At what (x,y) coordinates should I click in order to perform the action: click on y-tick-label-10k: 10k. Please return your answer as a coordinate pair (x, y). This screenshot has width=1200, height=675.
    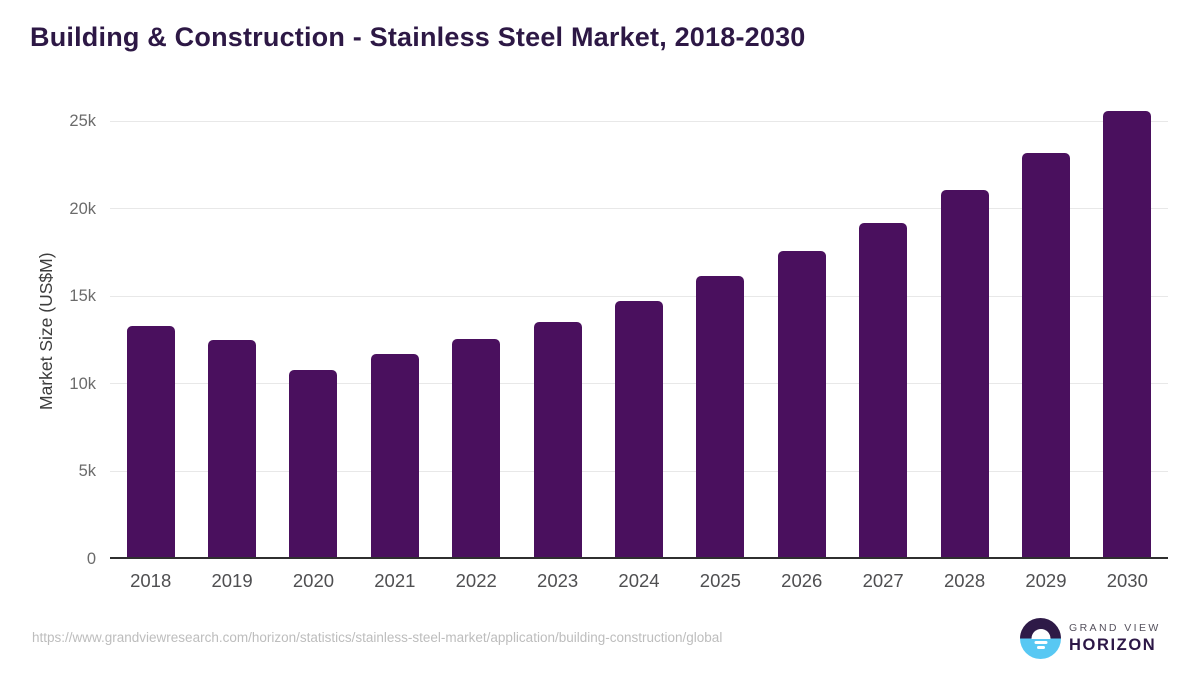
    Looking at the image, I should click on (82, 383).